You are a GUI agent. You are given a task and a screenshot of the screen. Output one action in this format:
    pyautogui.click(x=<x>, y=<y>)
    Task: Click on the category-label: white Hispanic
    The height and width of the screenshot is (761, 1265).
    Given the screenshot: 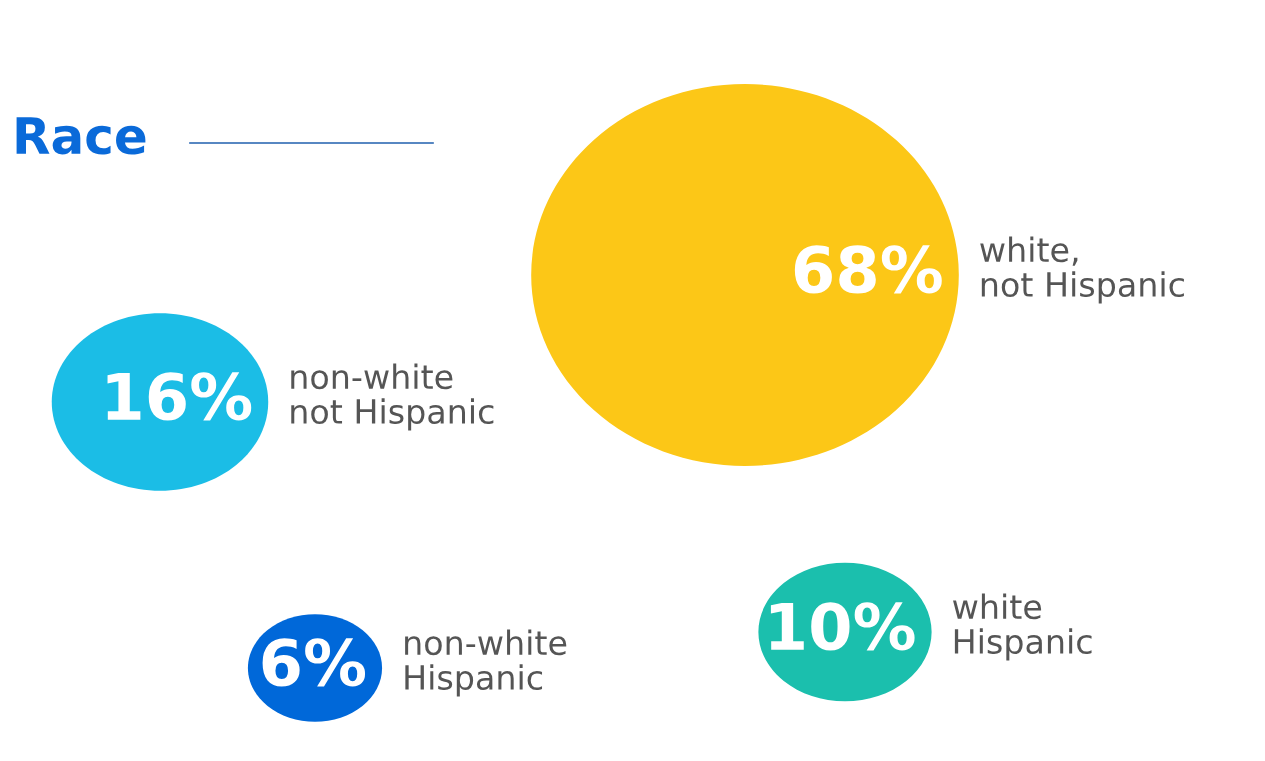 What is the action you would take?
    pyautogui.click(x=1022, y=627)
    